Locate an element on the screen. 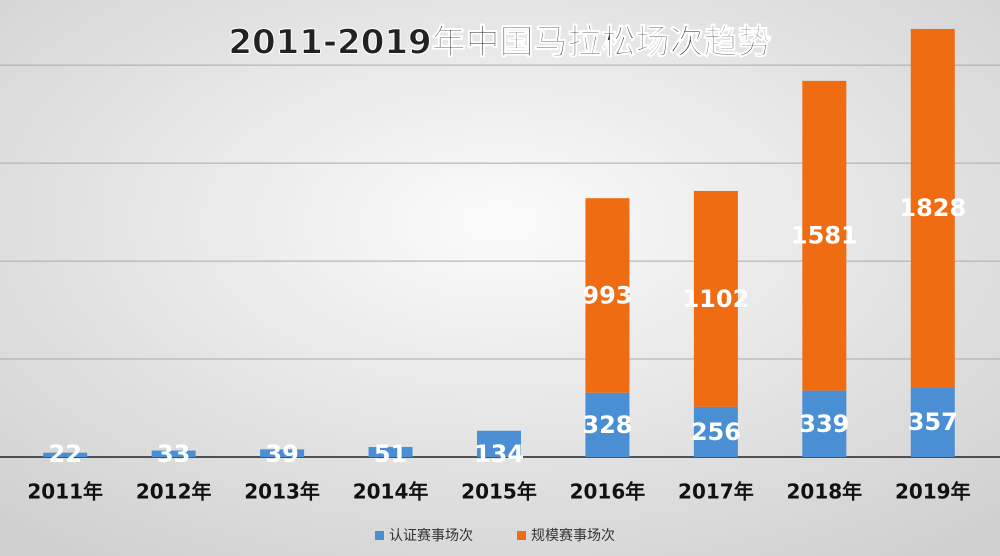  data-label: 134 is located at coordinates (499, 454).